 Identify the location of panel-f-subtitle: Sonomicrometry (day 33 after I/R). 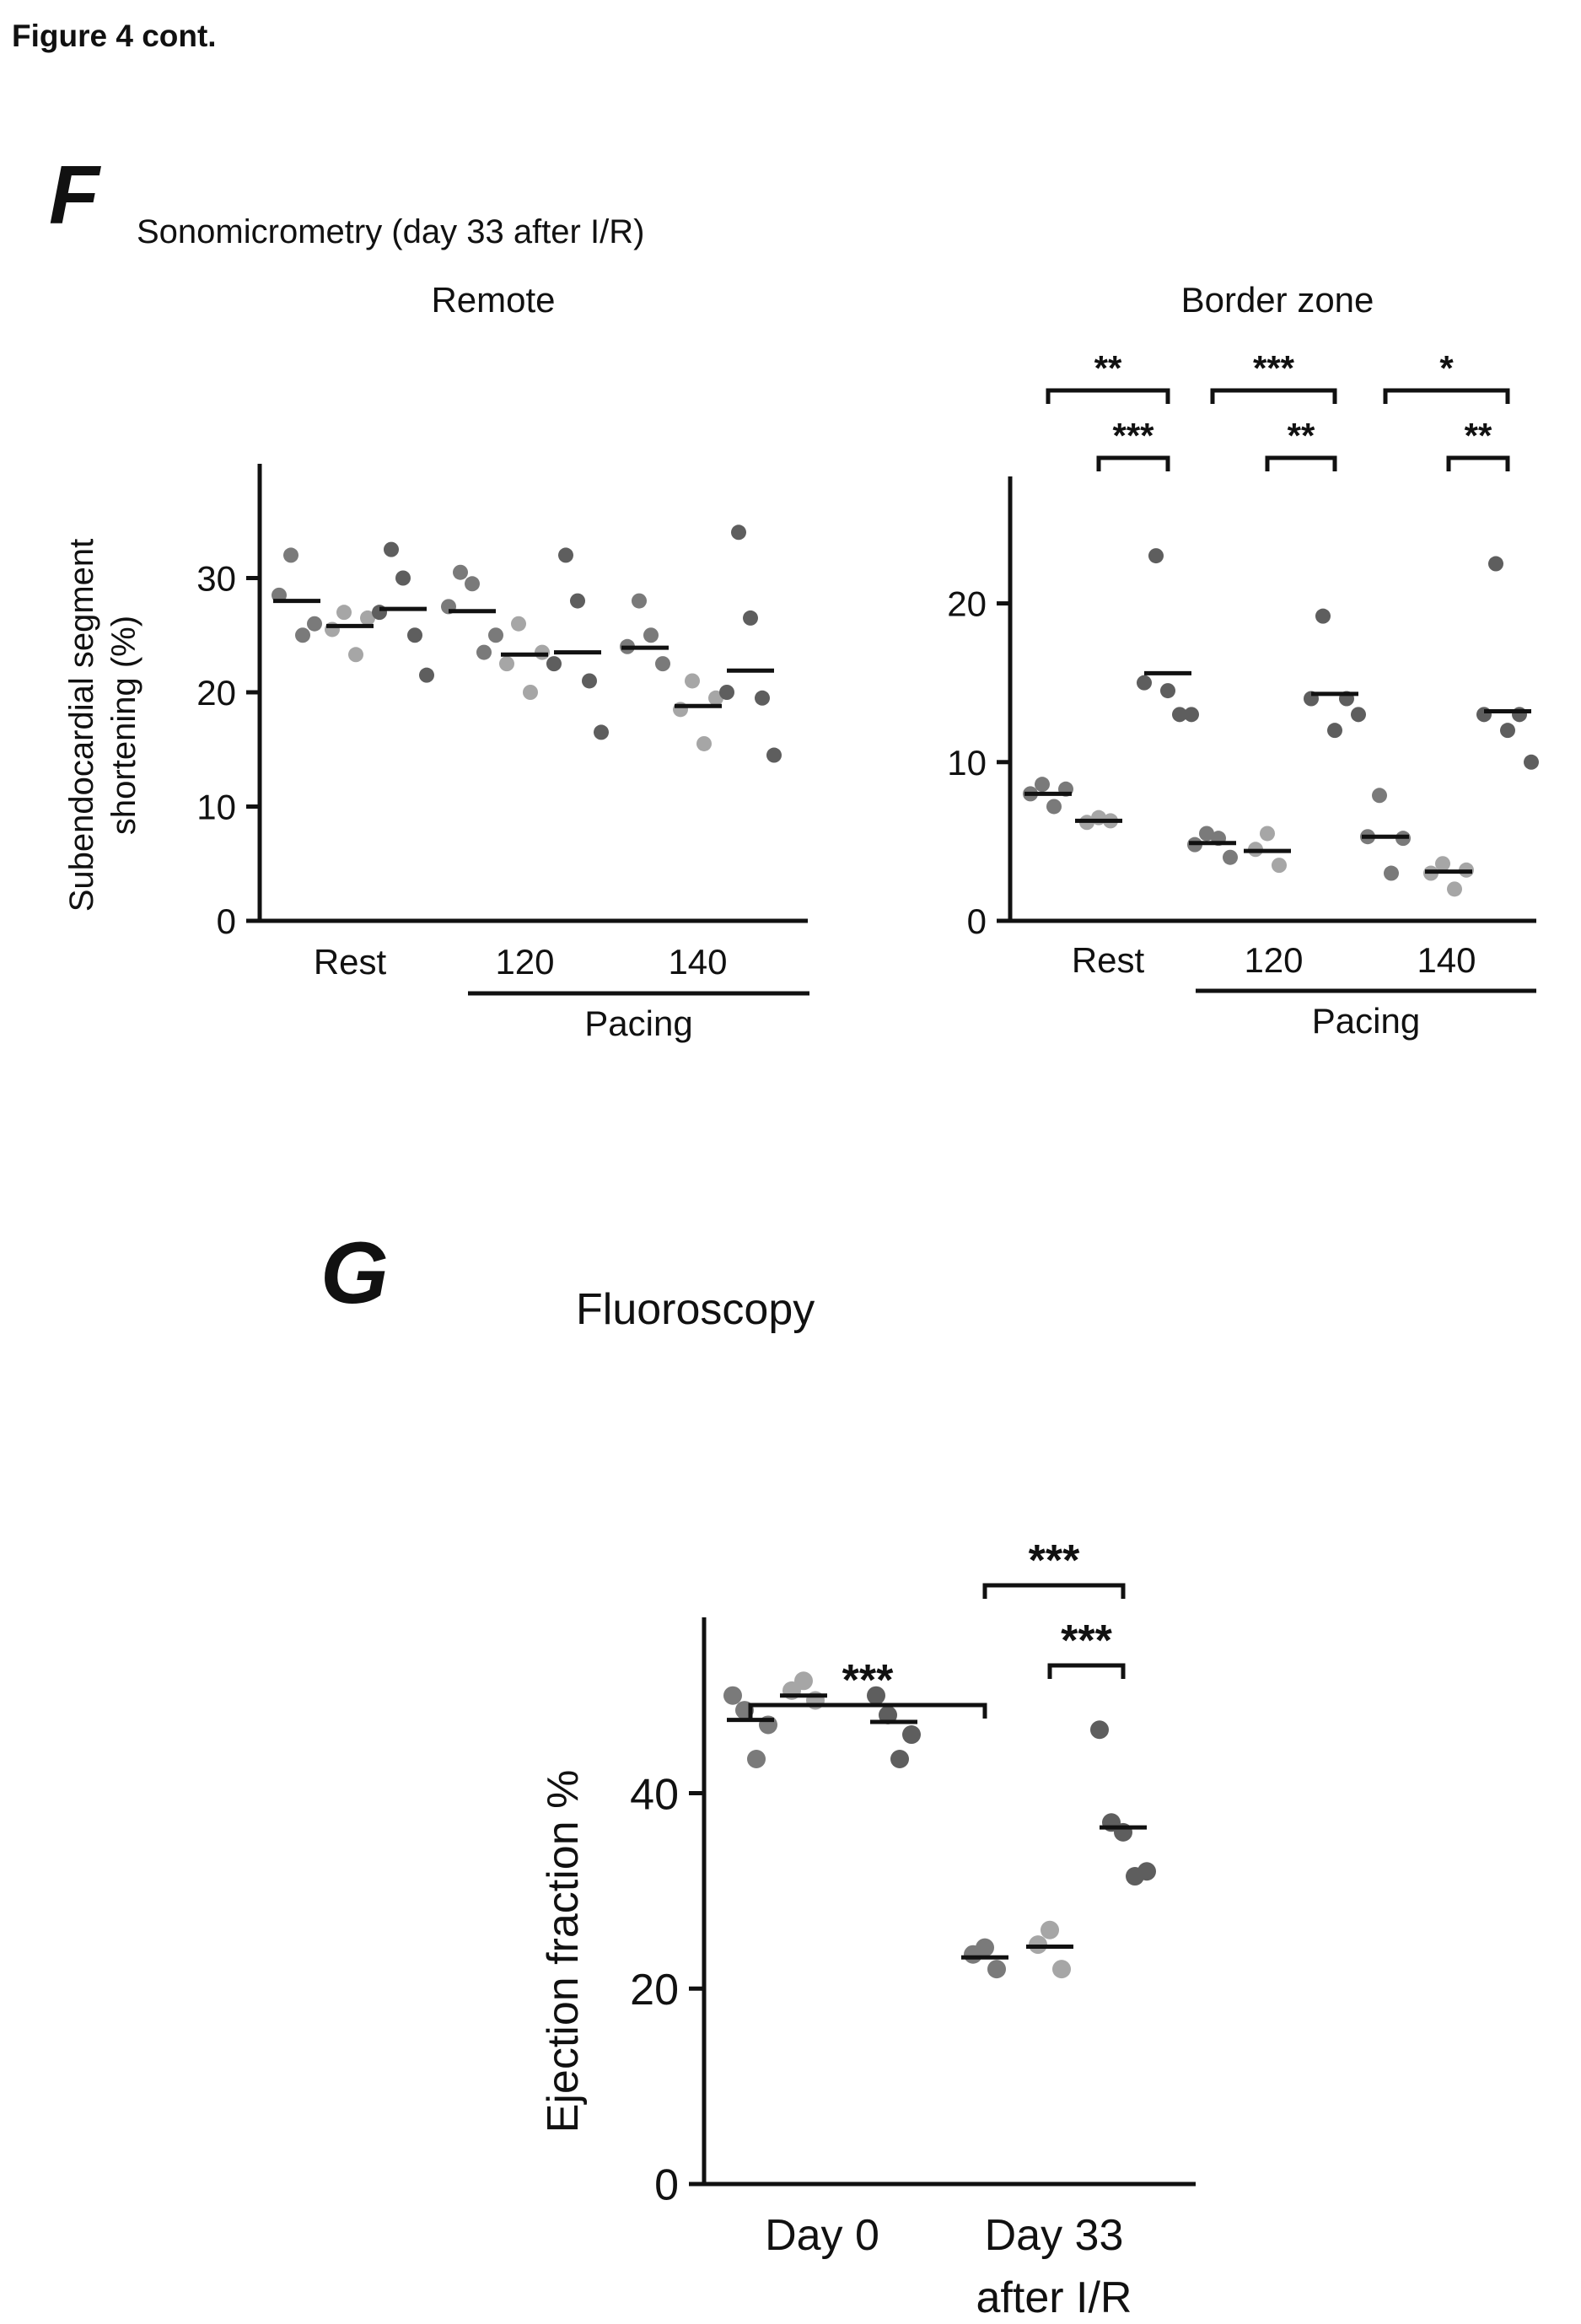
(390, 231).